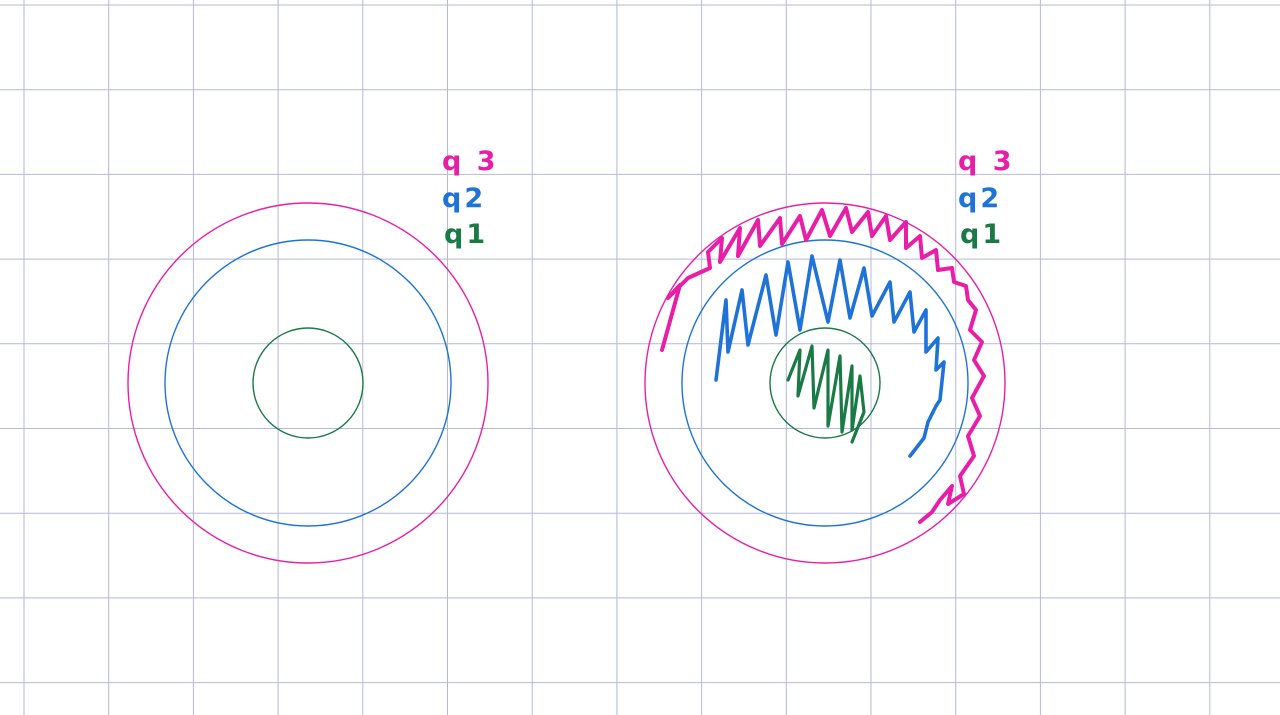  What do you see at coordinates (466, 234) in the screenshot?
I see `left-legend-q1: q1` at bounding box center [466, 234].